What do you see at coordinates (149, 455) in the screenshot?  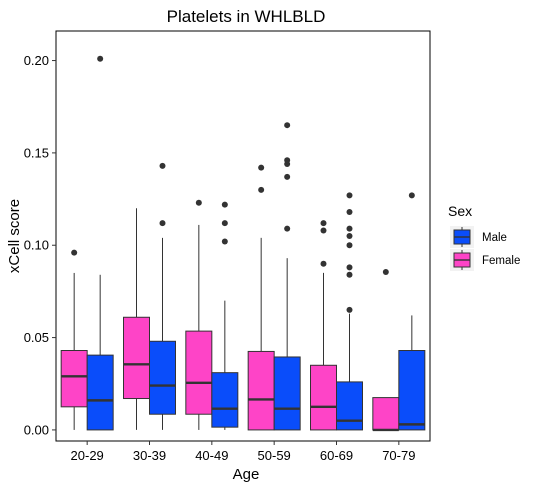 I see `x-tick-label: 30-39` at bounding box center [149, 455].